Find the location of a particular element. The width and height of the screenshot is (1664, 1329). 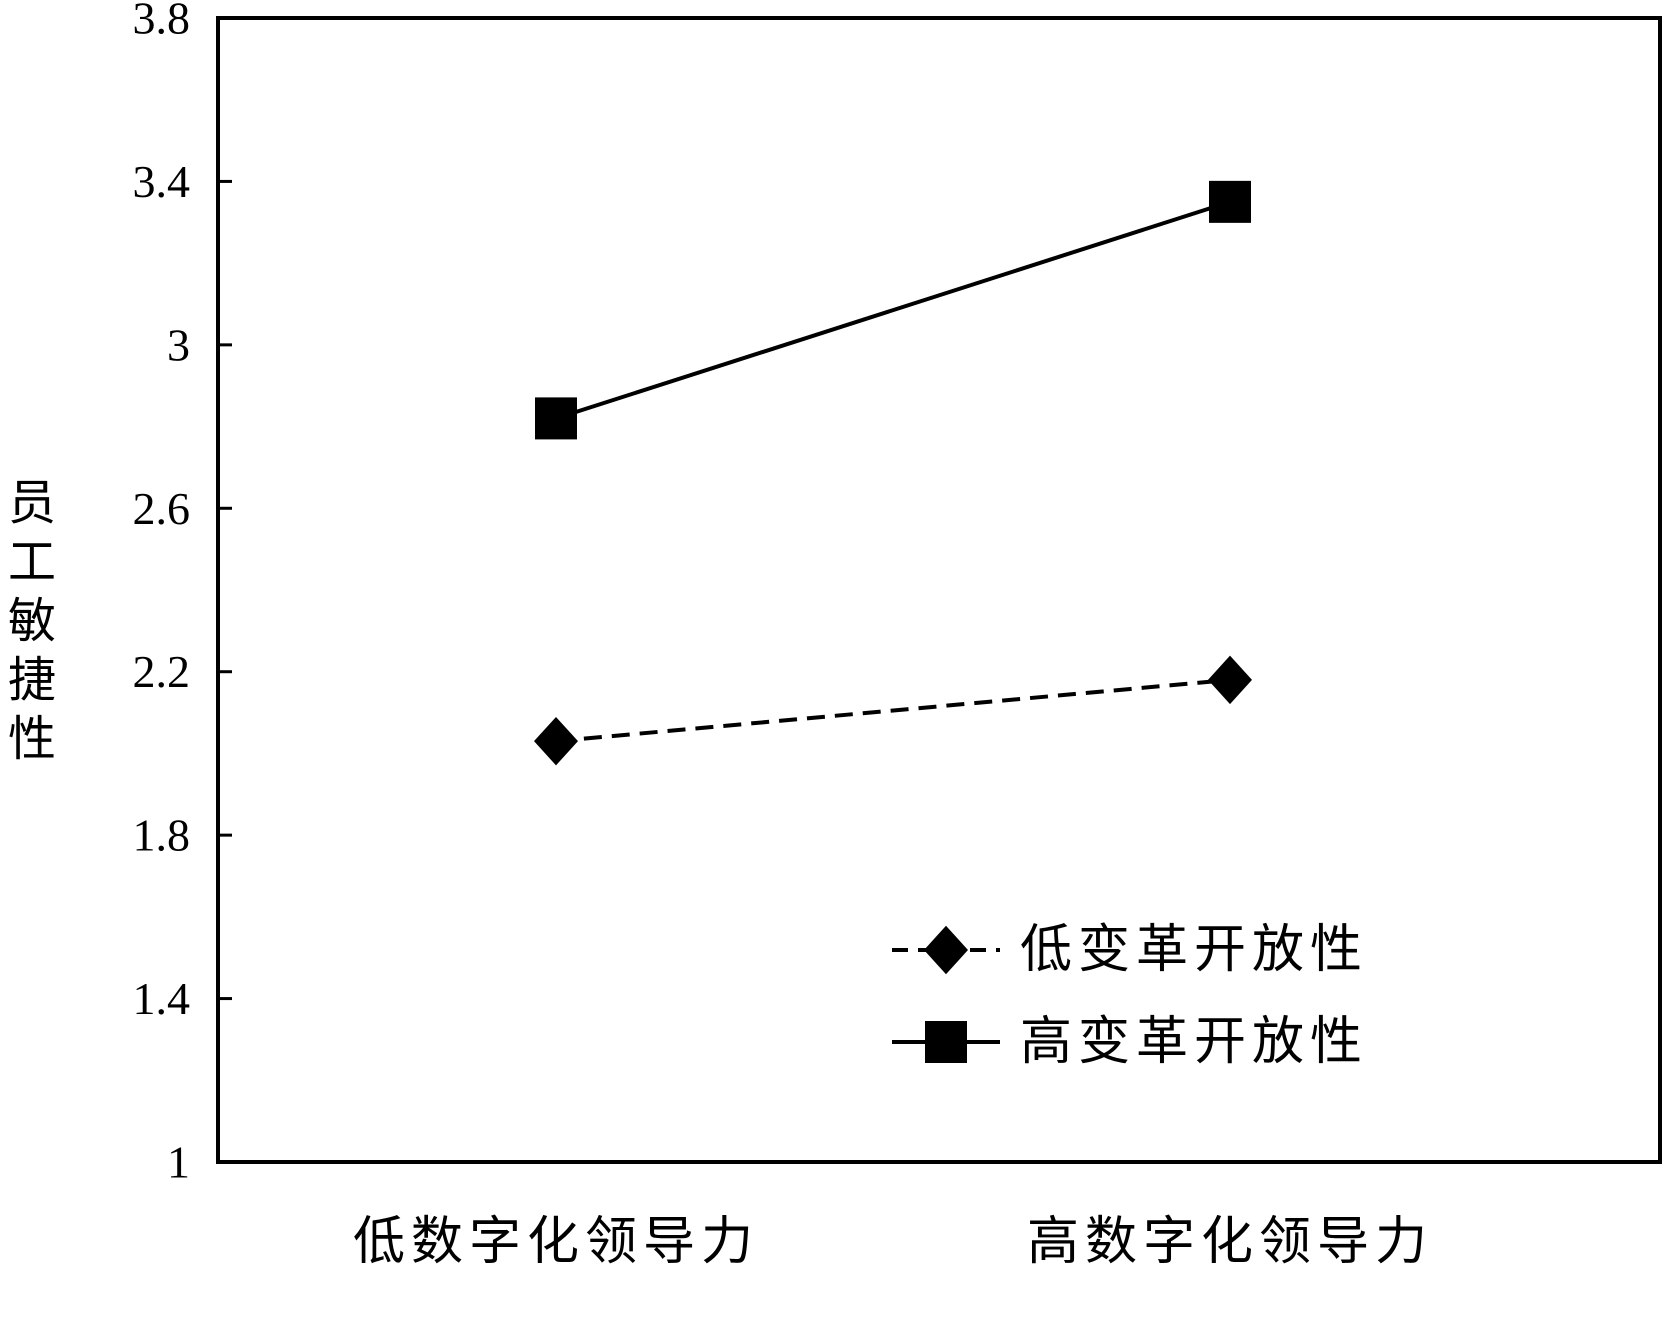

y-tick-label: 1.4 is located at coordinates (162, 998).